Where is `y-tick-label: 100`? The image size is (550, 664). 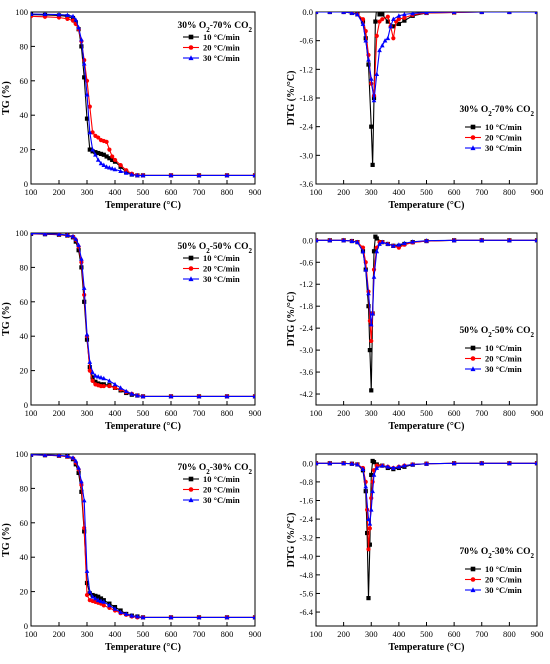 y-tick-label: 100 is located at coordinates (21, 454).